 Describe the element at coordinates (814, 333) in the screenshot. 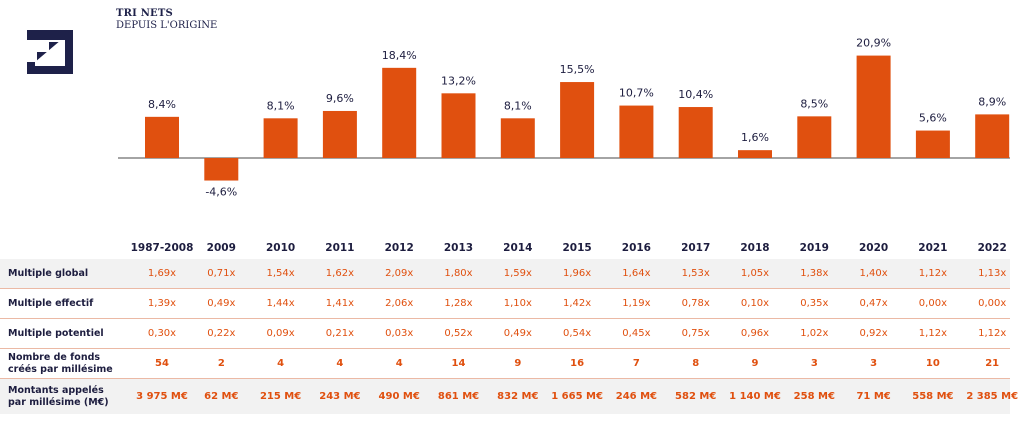

I see `table-cell: 1,02x` at that location.